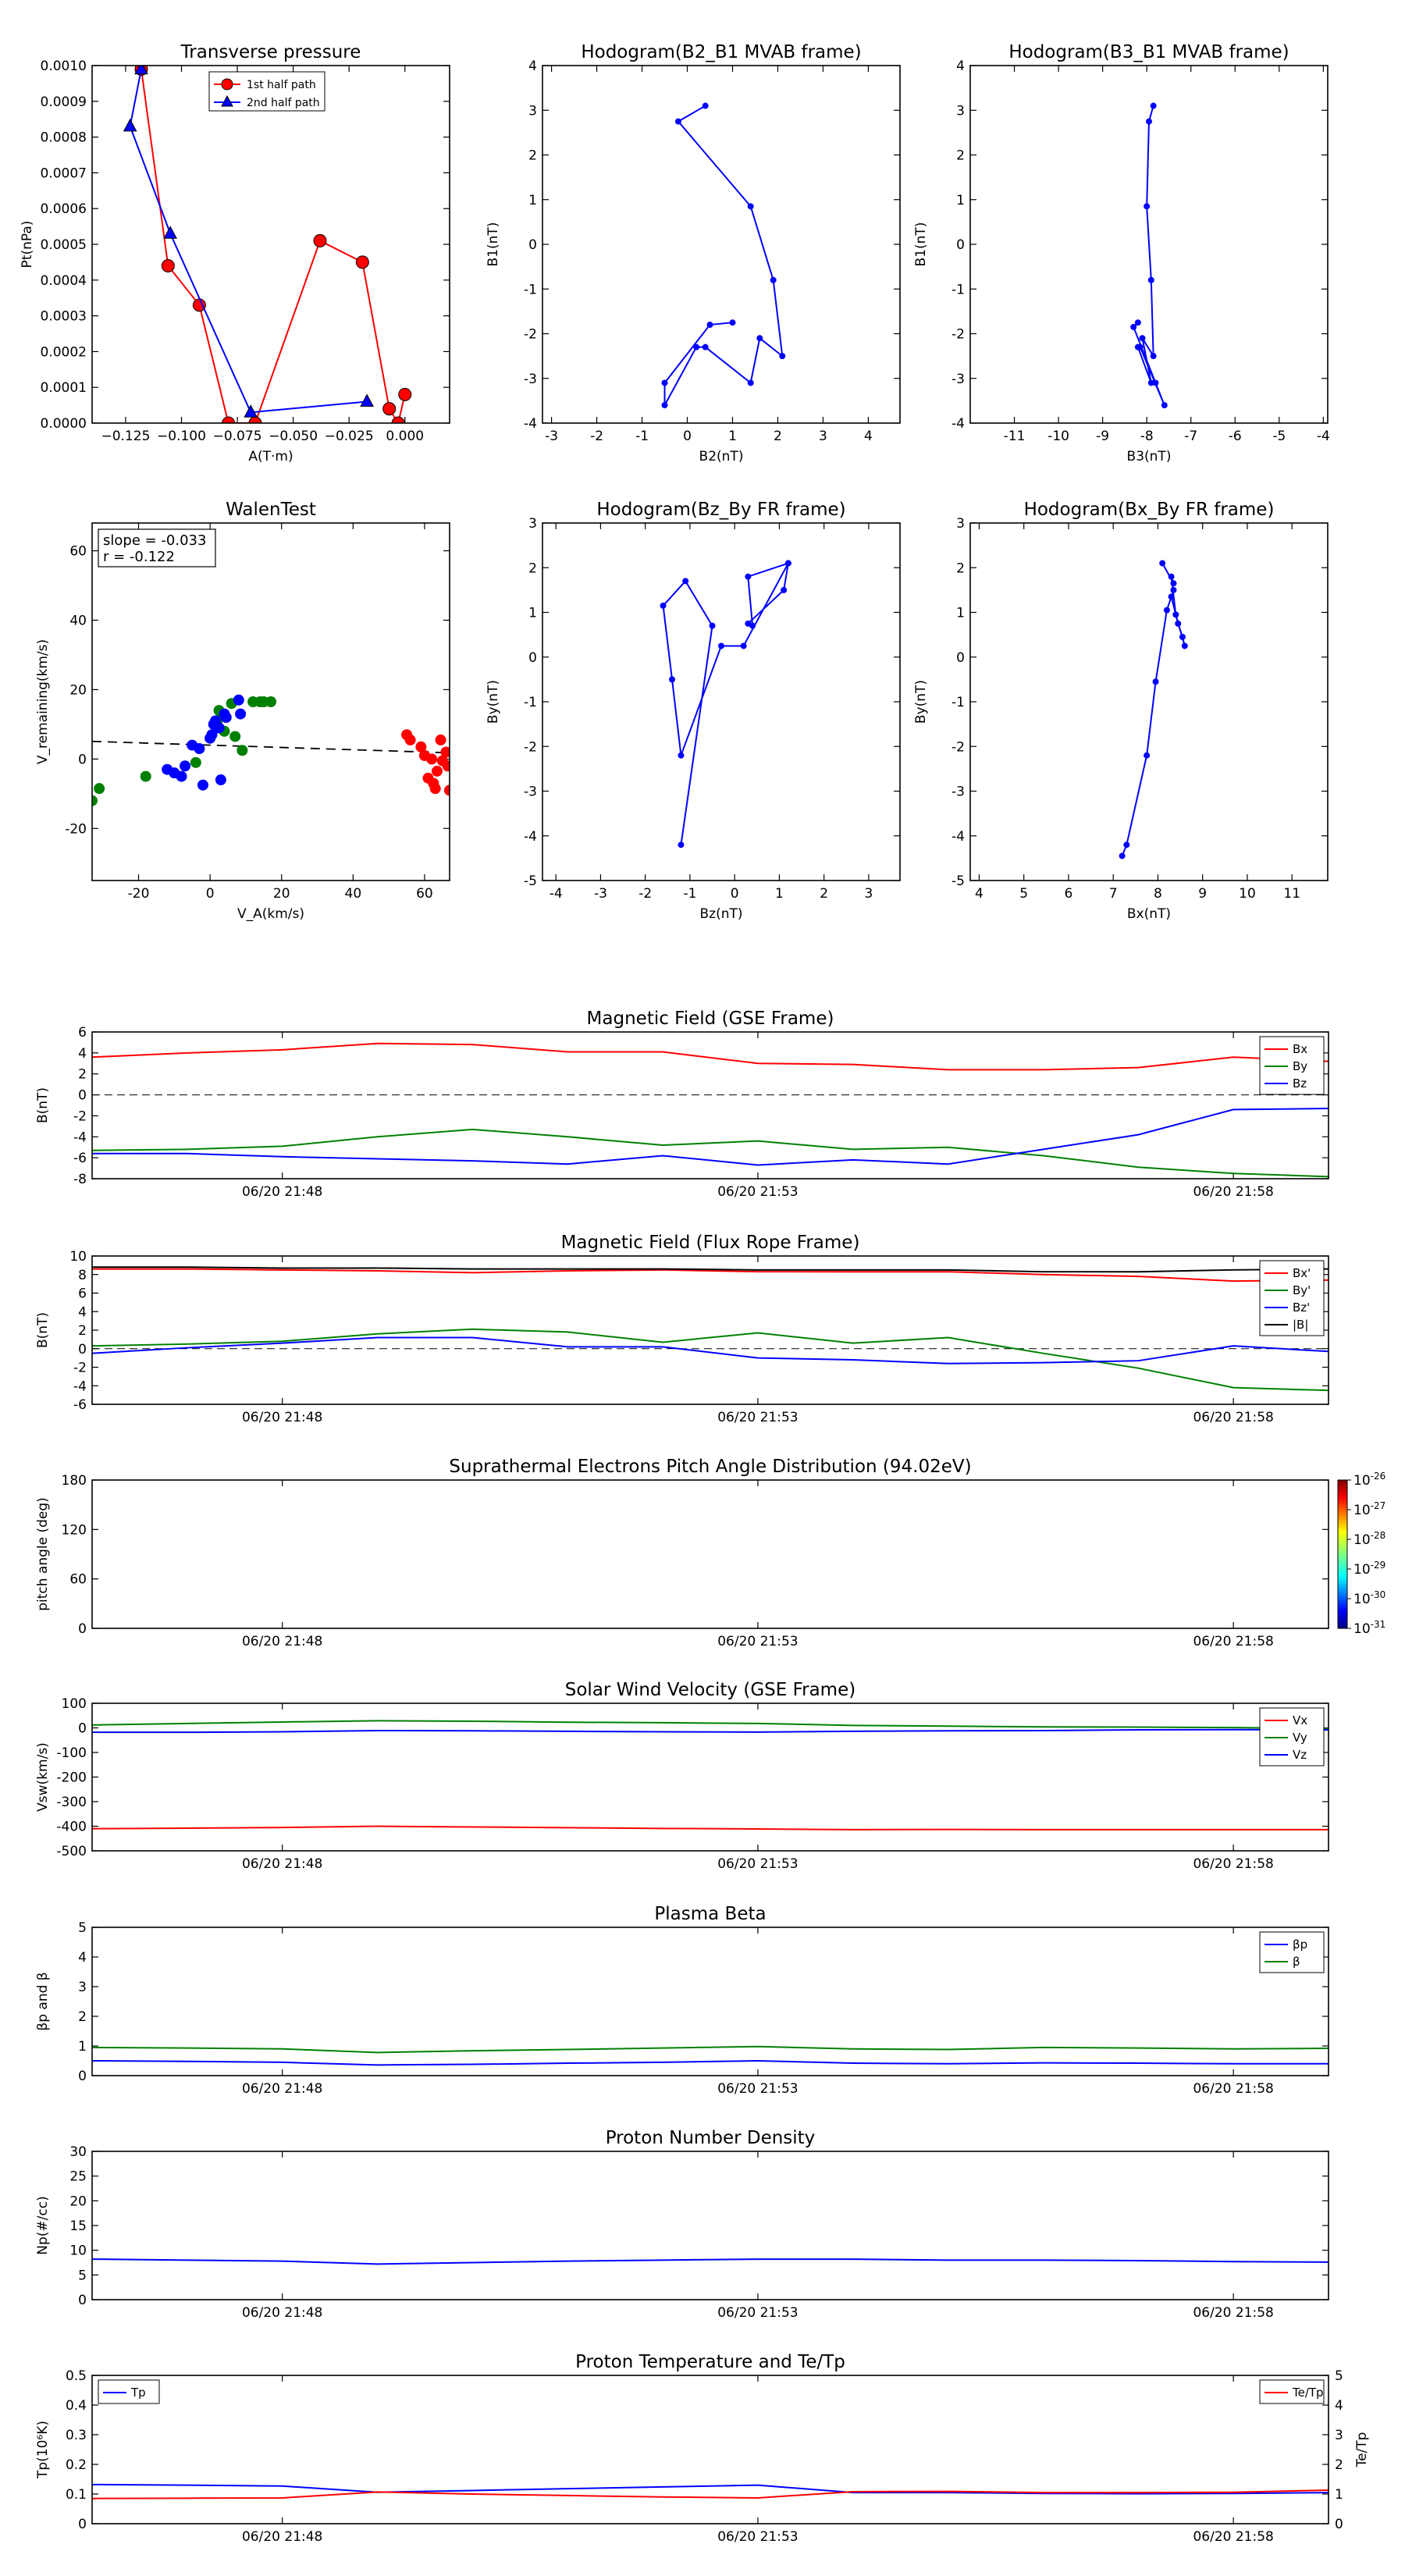 The width and height of the screenshot is (1405, 2576). Describe the element at coordinates (757, 1417) in the screenshot. I see `x-tick-label: 06/20 21:53` at that location.